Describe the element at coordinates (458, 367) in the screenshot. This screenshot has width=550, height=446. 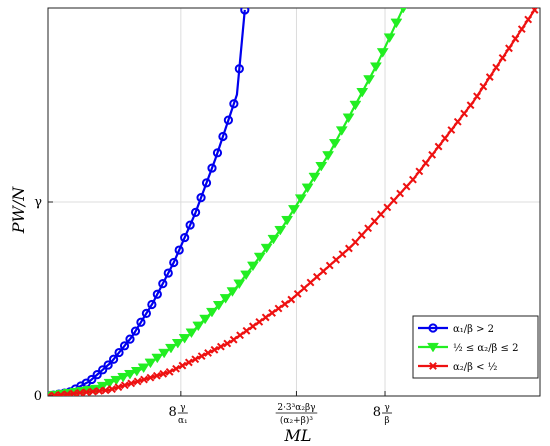
I see `legend-item: α₂/β < ½` at that location.